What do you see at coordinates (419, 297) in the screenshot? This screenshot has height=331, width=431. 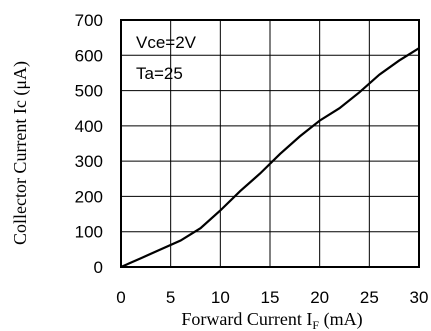 I see `x-tick-label: 30` at bounding box center [419, 297].